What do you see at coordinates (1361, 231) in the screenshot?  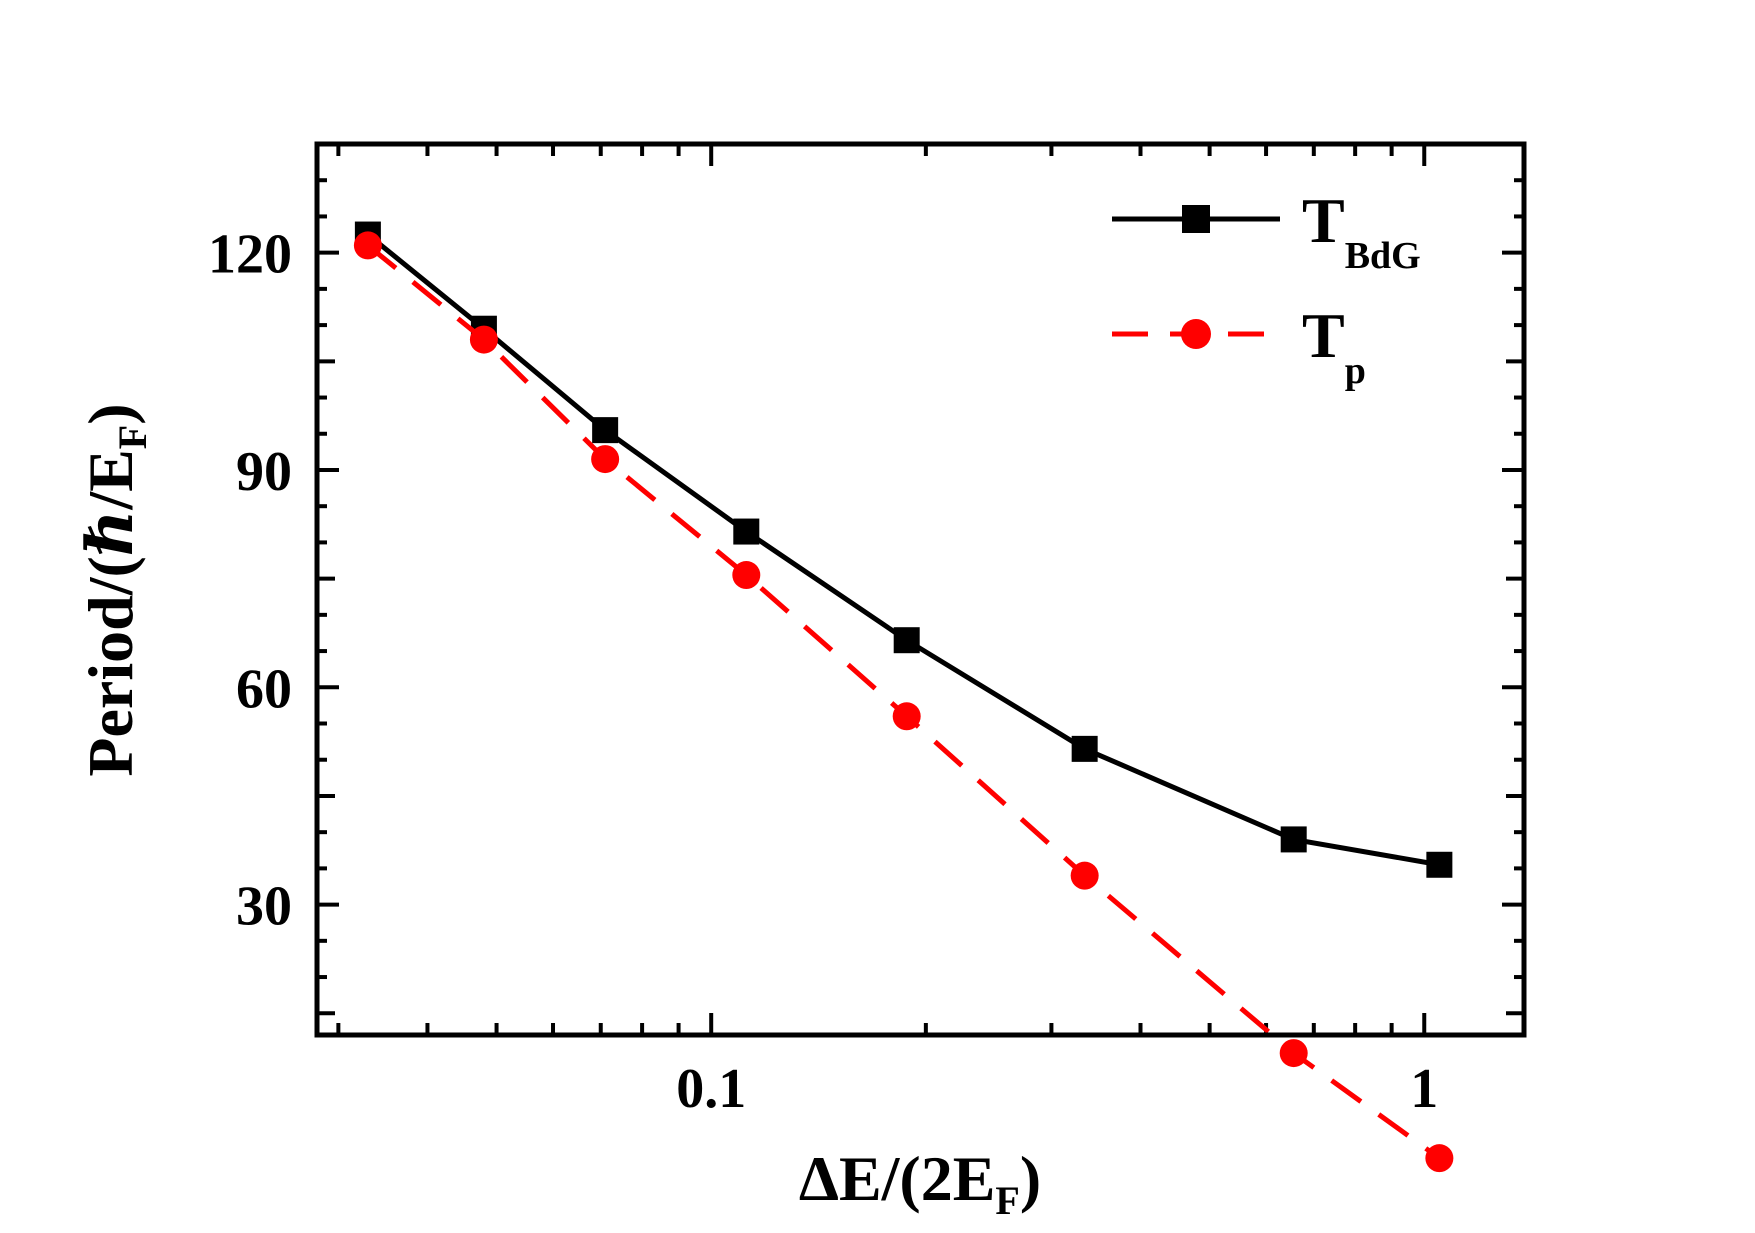 I see `legend-label-tbdg: TBdG` at bounding box center [1361, 231].